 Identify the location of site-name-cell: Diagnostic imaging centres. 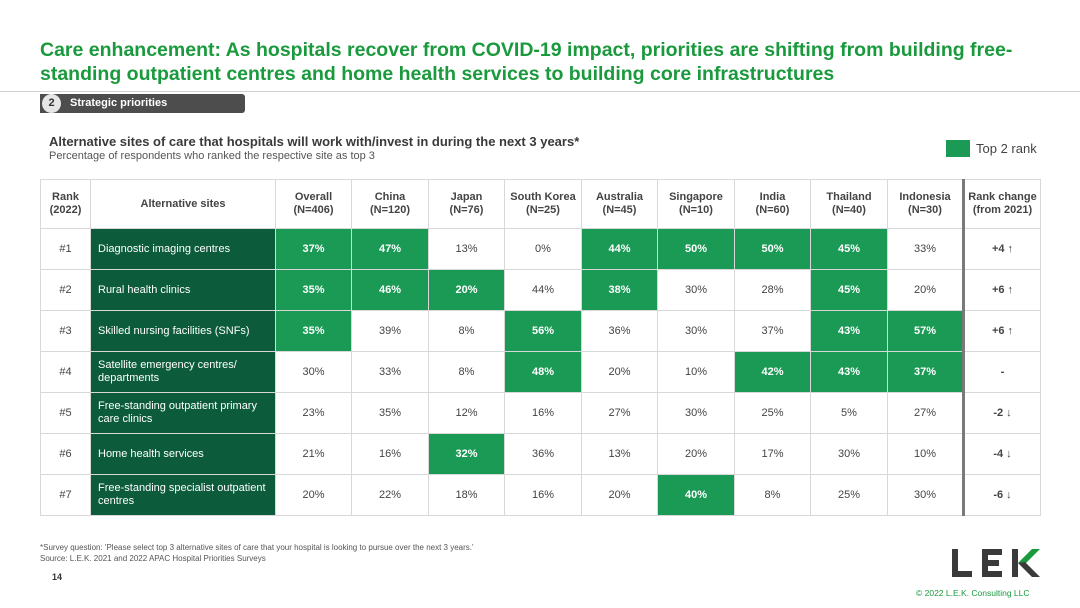
(183, 249).